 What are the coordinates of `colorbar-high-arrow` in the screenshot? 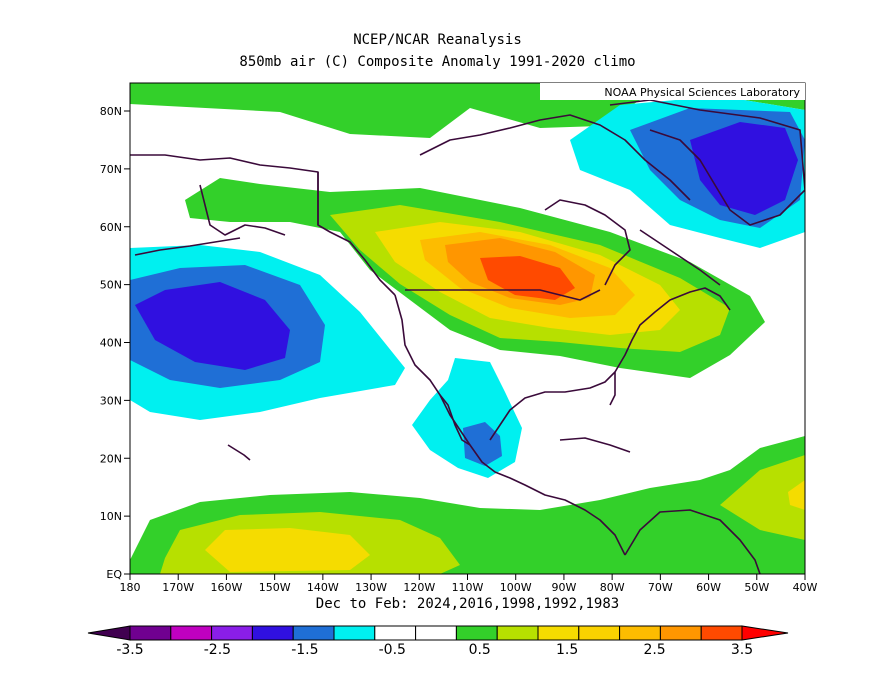 It's located at (765, 633).